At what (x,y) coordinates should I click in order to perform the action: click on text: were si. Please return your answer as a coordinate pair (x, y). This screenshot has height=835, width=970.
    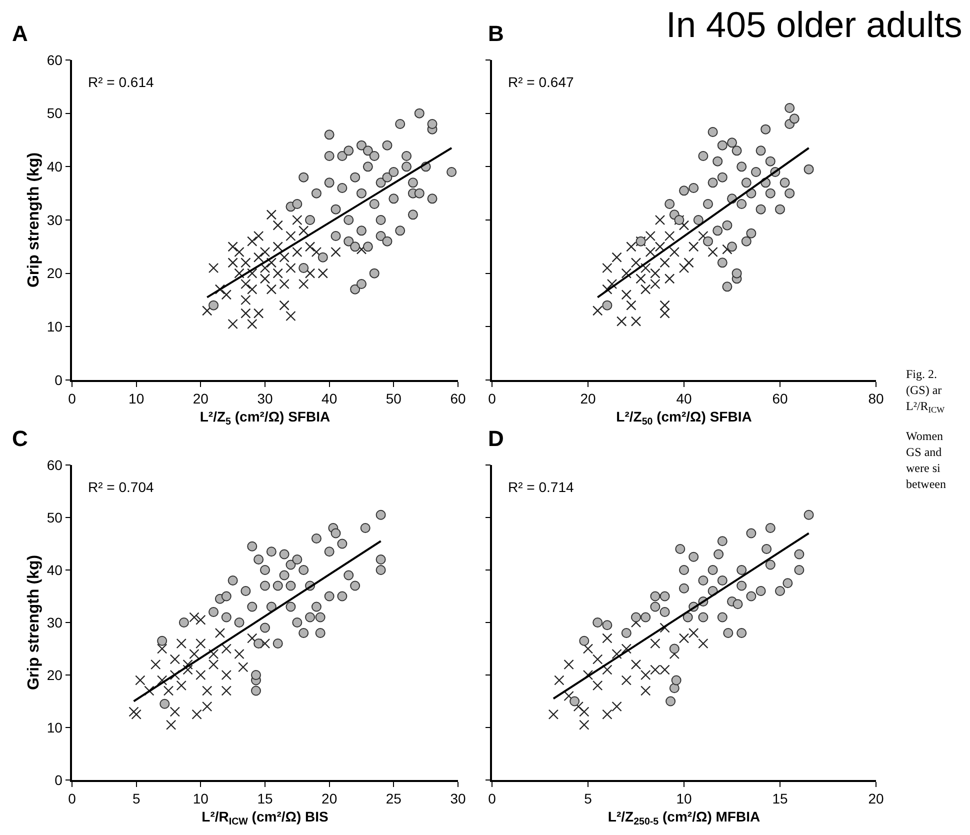
    Looking at the image, I should click on (923, 468).